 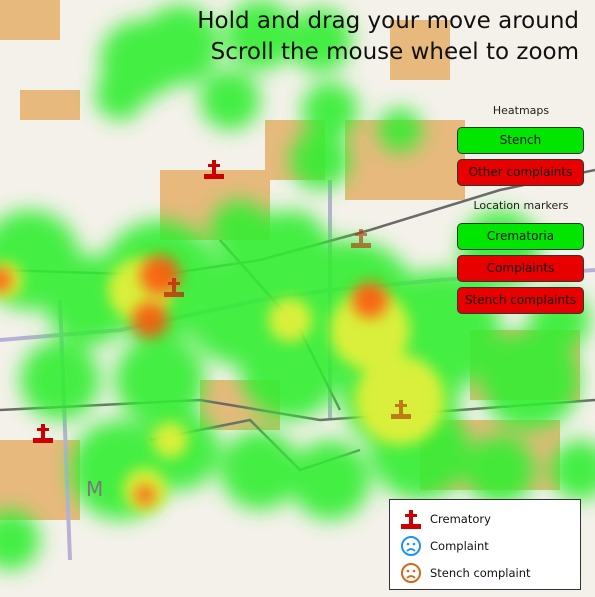 What do you see at coordinates (388, 21) in the screenshot?
I see `instruction-drag: Hold and drag your move around` at bounding box center [388, 21].